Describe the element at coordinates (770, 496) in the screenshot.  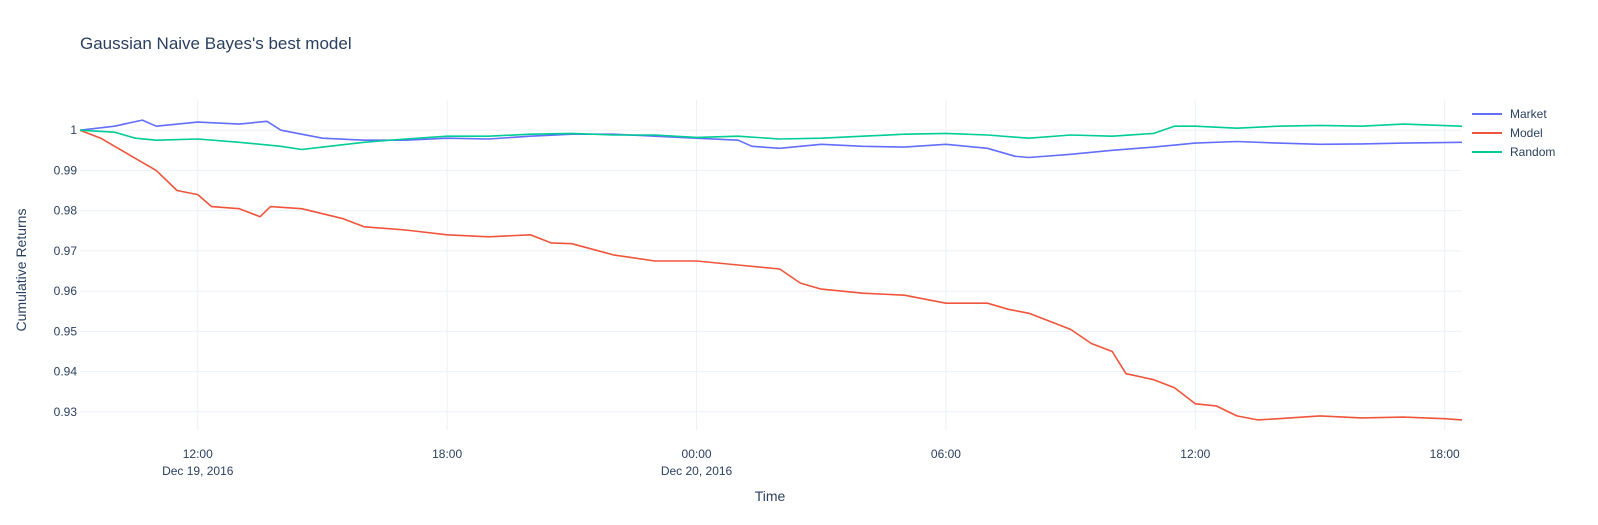
I see `x-axis-title: Time` at that location.